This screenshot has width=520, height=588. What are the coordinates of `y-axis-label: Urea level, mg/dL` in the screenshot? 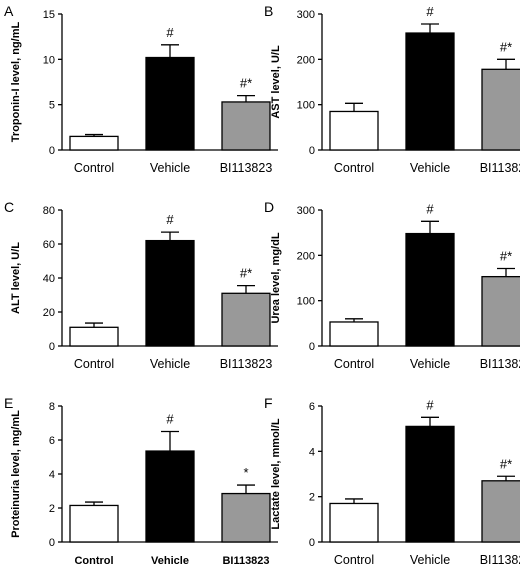 It's located at (276, 277).